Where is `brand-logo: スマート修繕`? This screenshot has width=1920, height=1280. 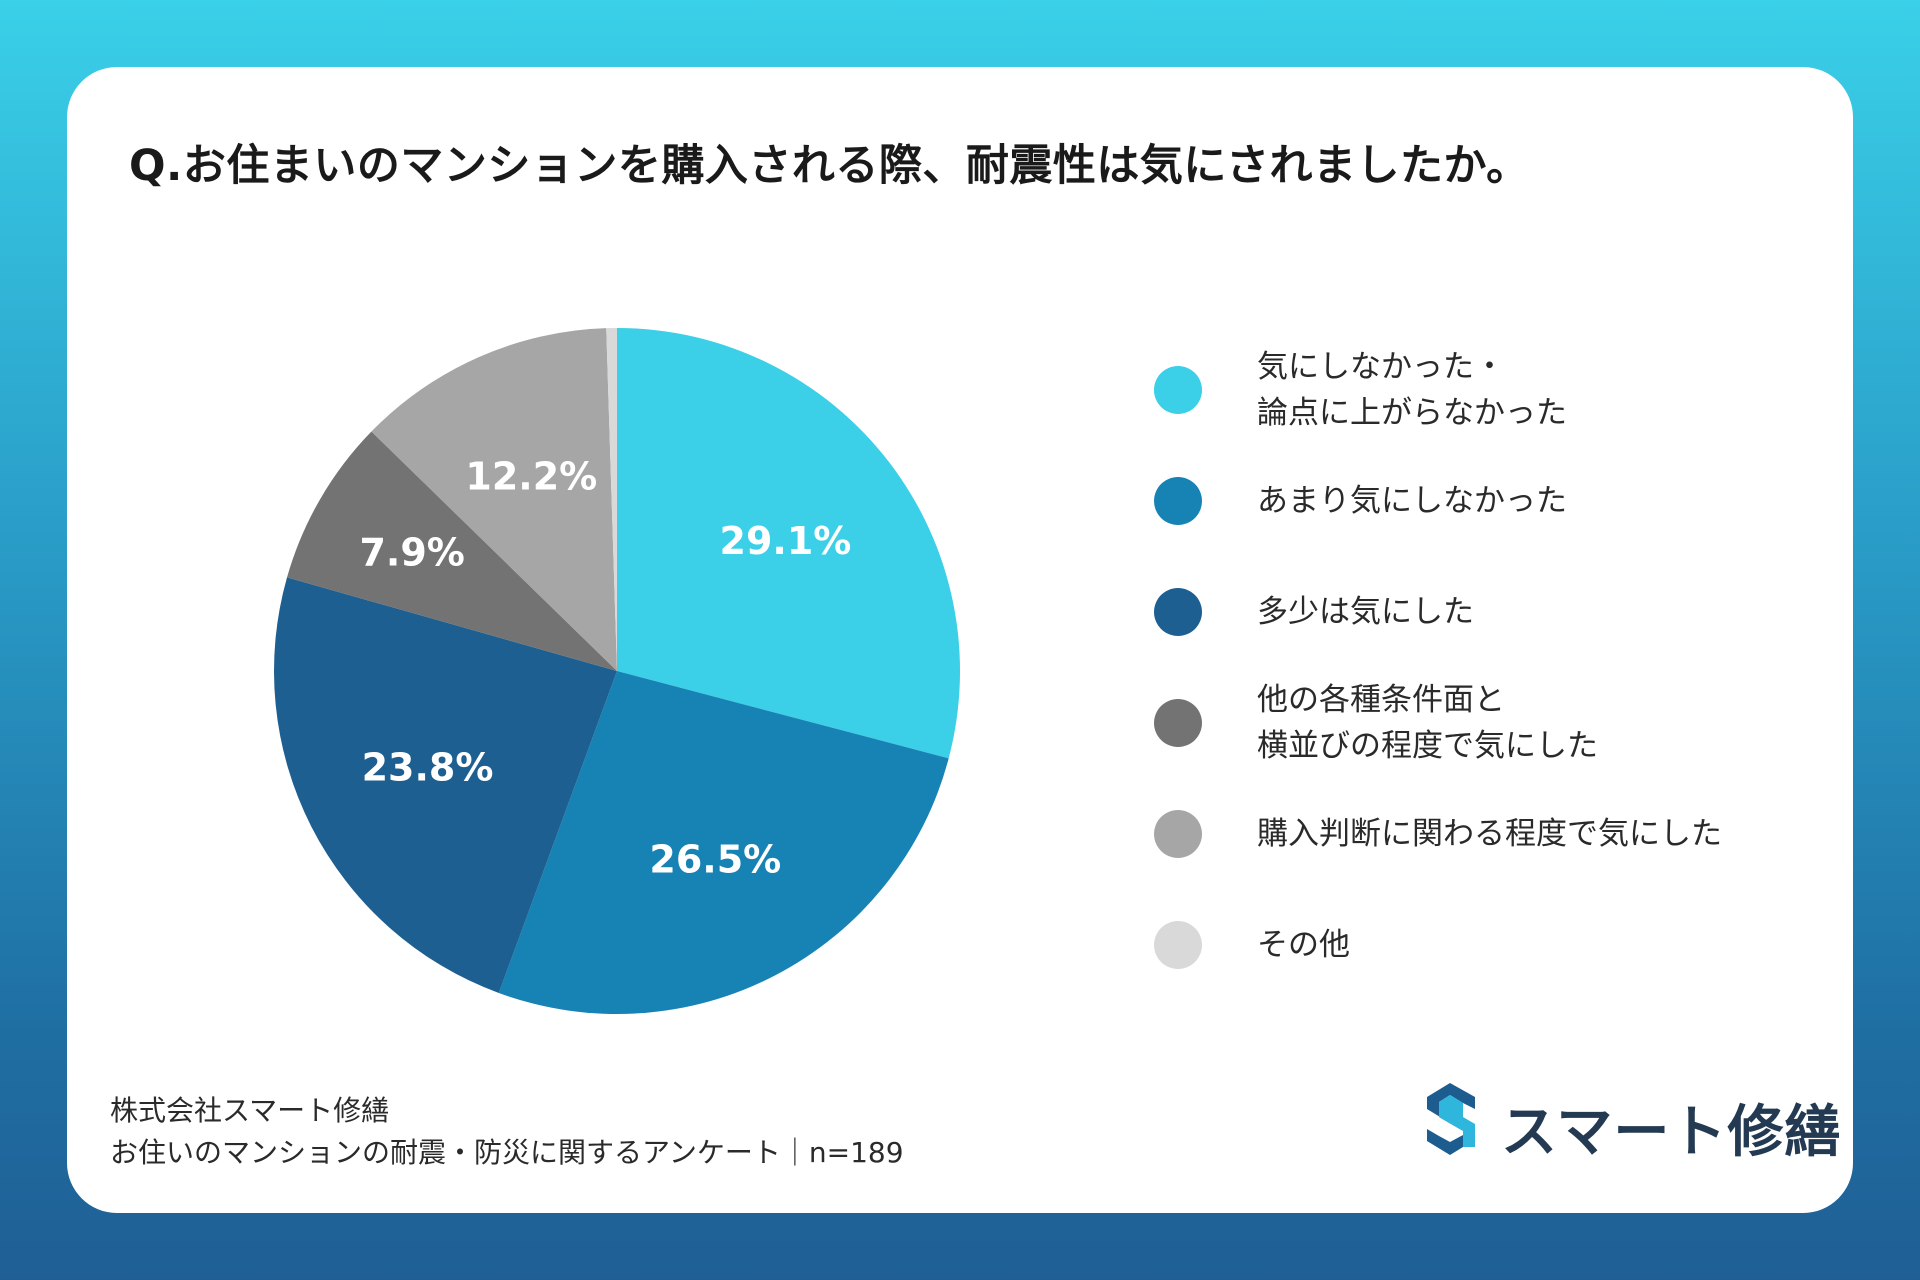
brand-logo: スマート修繕 is located at coordinates (1629, 1122).